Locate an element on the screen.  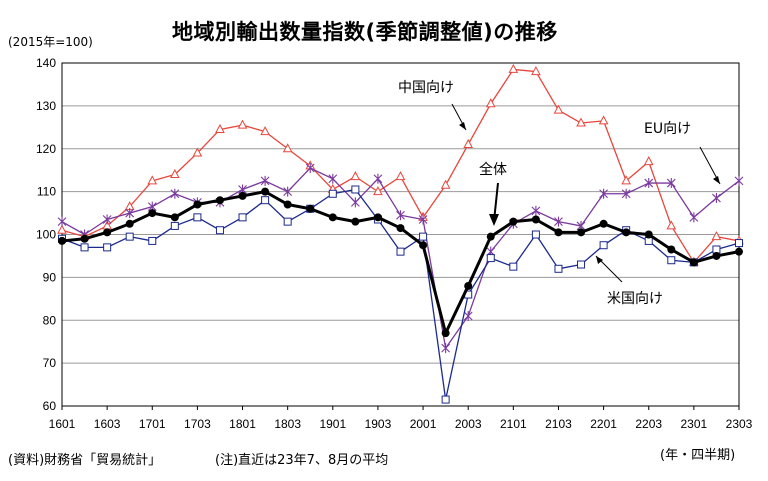
y-tick-label: 100 is located at coordinates (46, 235).